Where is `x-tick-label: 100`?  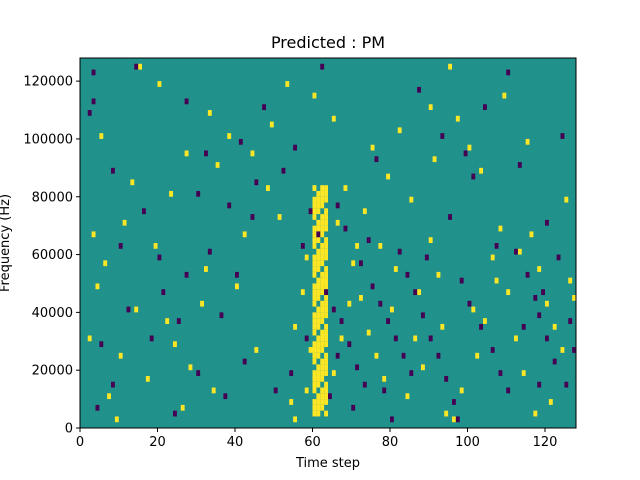 x-tick-label: 100 is located at coordinates (467, 442).